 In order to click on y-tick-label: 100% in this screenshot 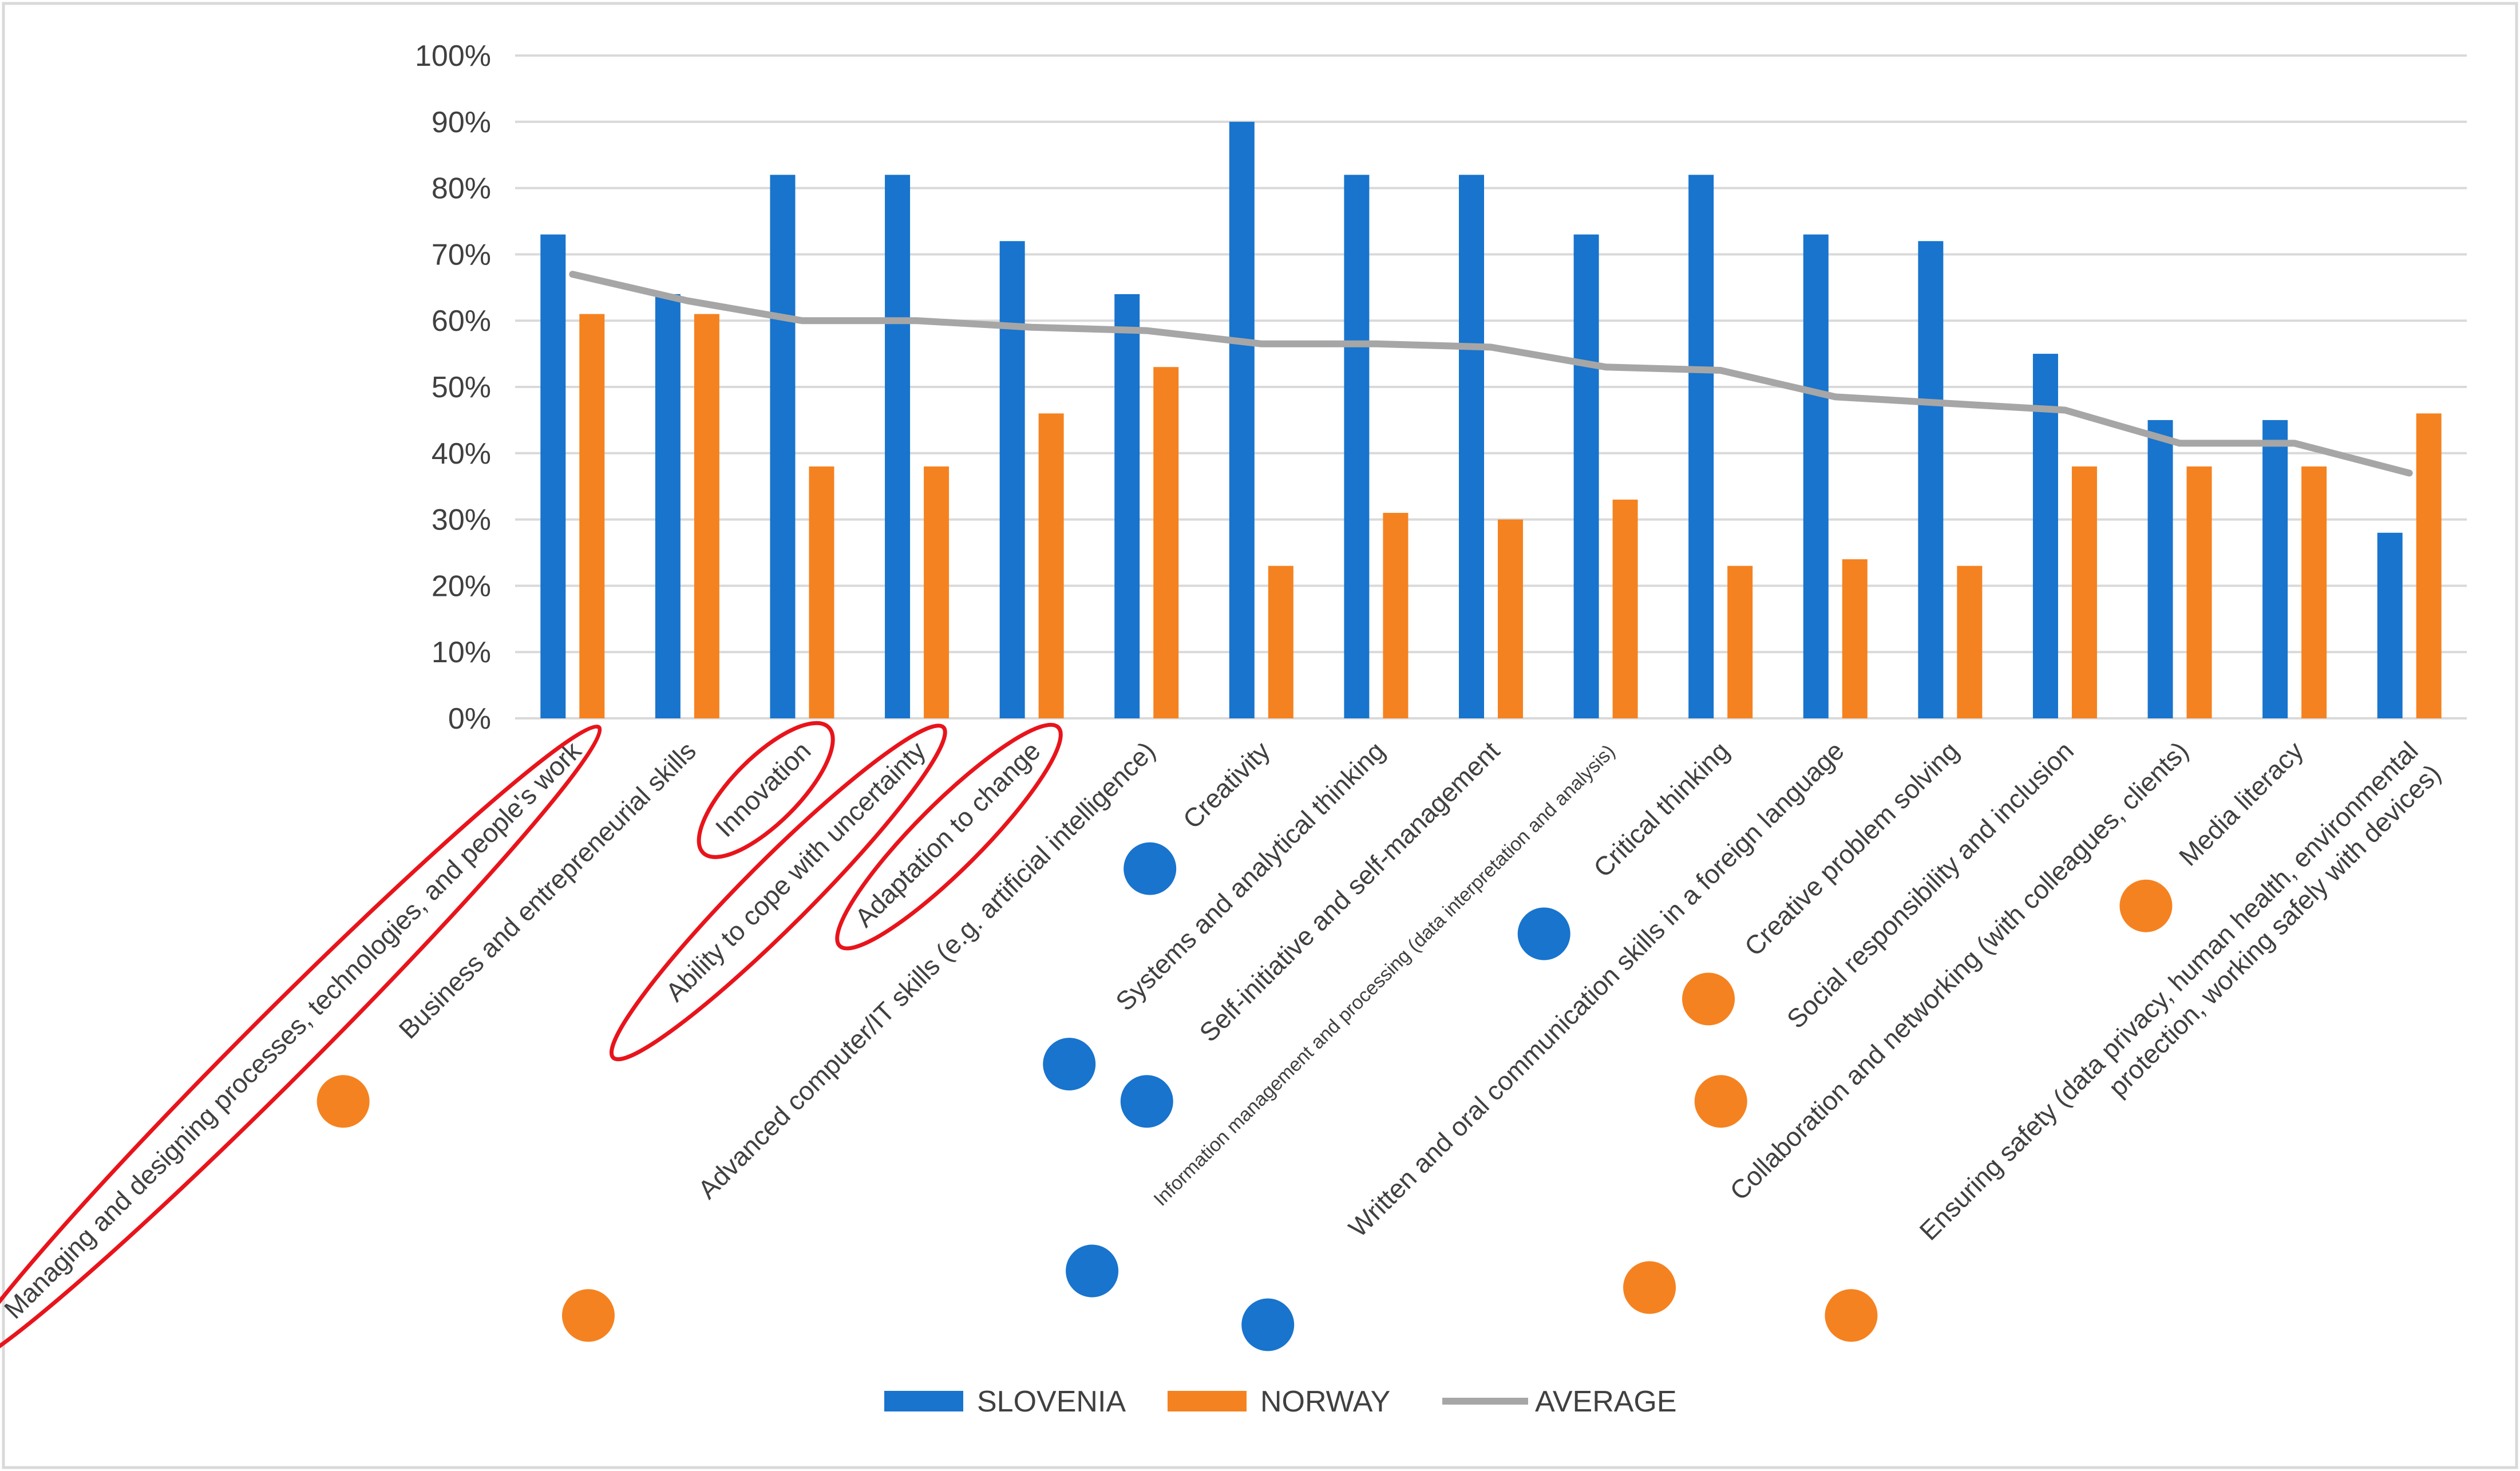, I will do `click(453, 56)`.